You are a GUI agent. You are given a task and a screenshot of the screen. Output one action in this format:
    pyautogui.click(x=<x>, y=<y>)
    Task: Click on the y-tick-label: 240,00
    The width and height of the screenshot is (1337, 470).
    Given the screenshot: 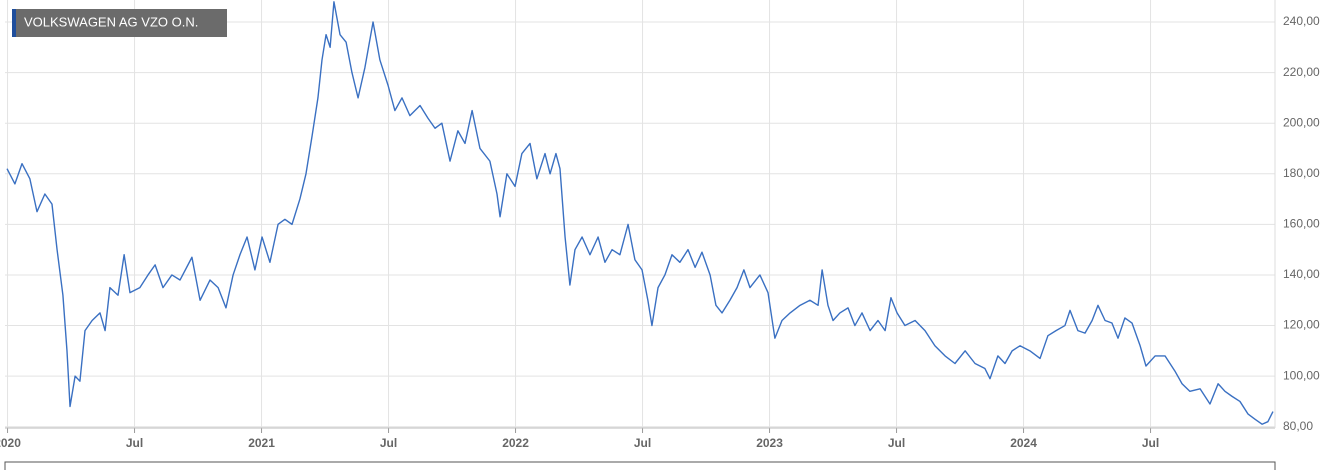 What is the action you would take?
    pyautogui.click(x=1301, y=21)
    